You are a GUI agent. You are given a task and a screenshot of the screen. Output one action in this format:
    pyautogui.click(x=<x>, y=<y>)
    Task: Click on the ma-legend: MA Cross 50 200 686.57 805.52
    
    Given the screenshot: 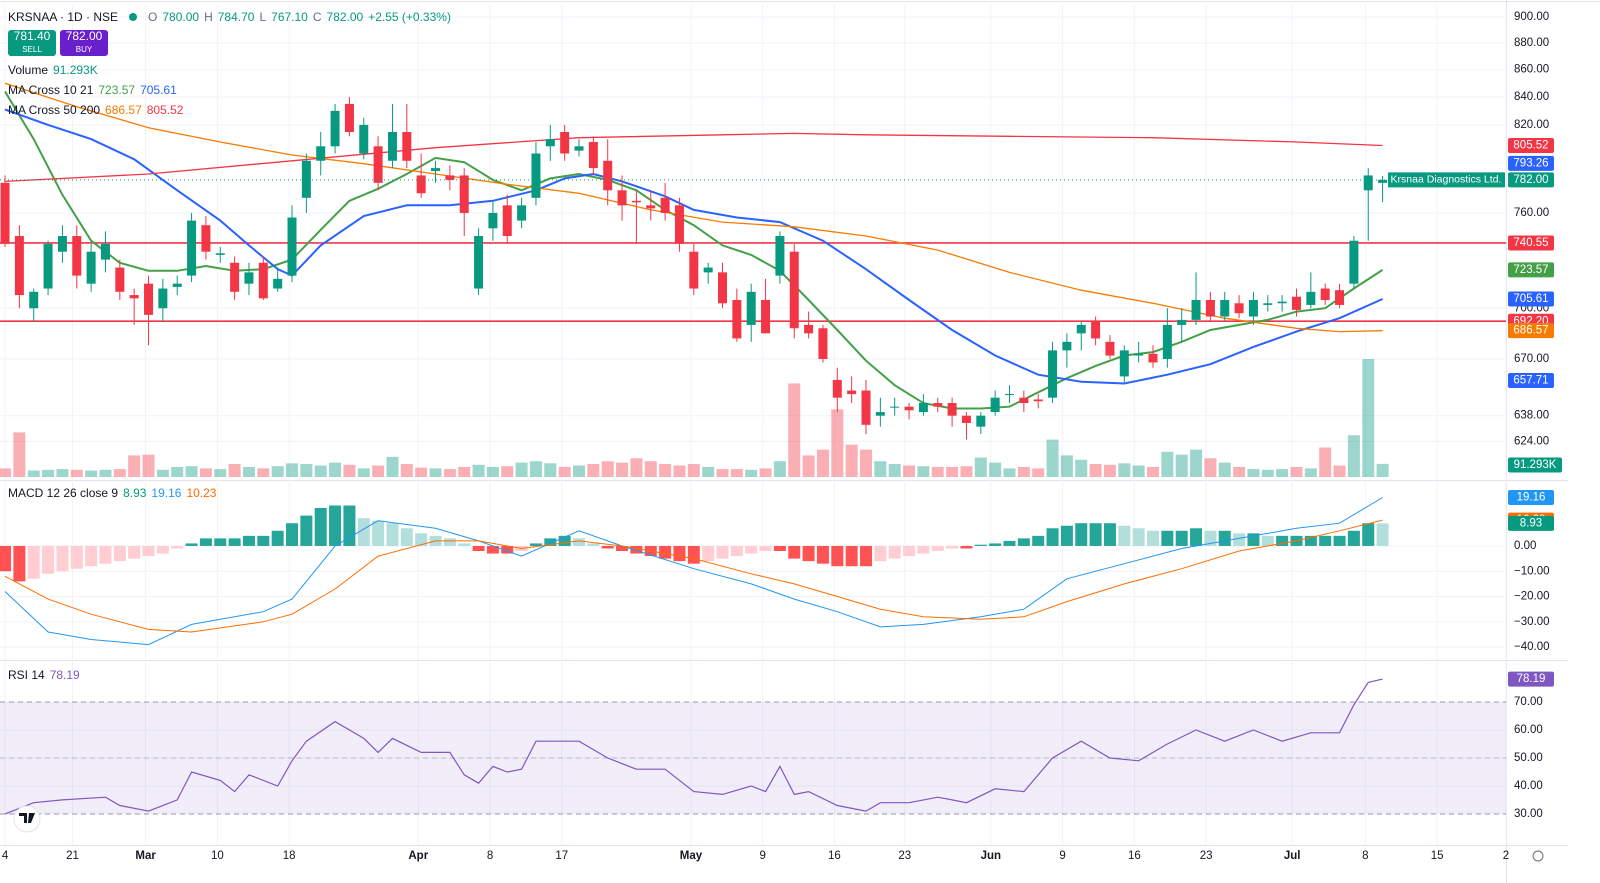 What is the action you would take?
    pyautogui.click(x=95, y=110)
    